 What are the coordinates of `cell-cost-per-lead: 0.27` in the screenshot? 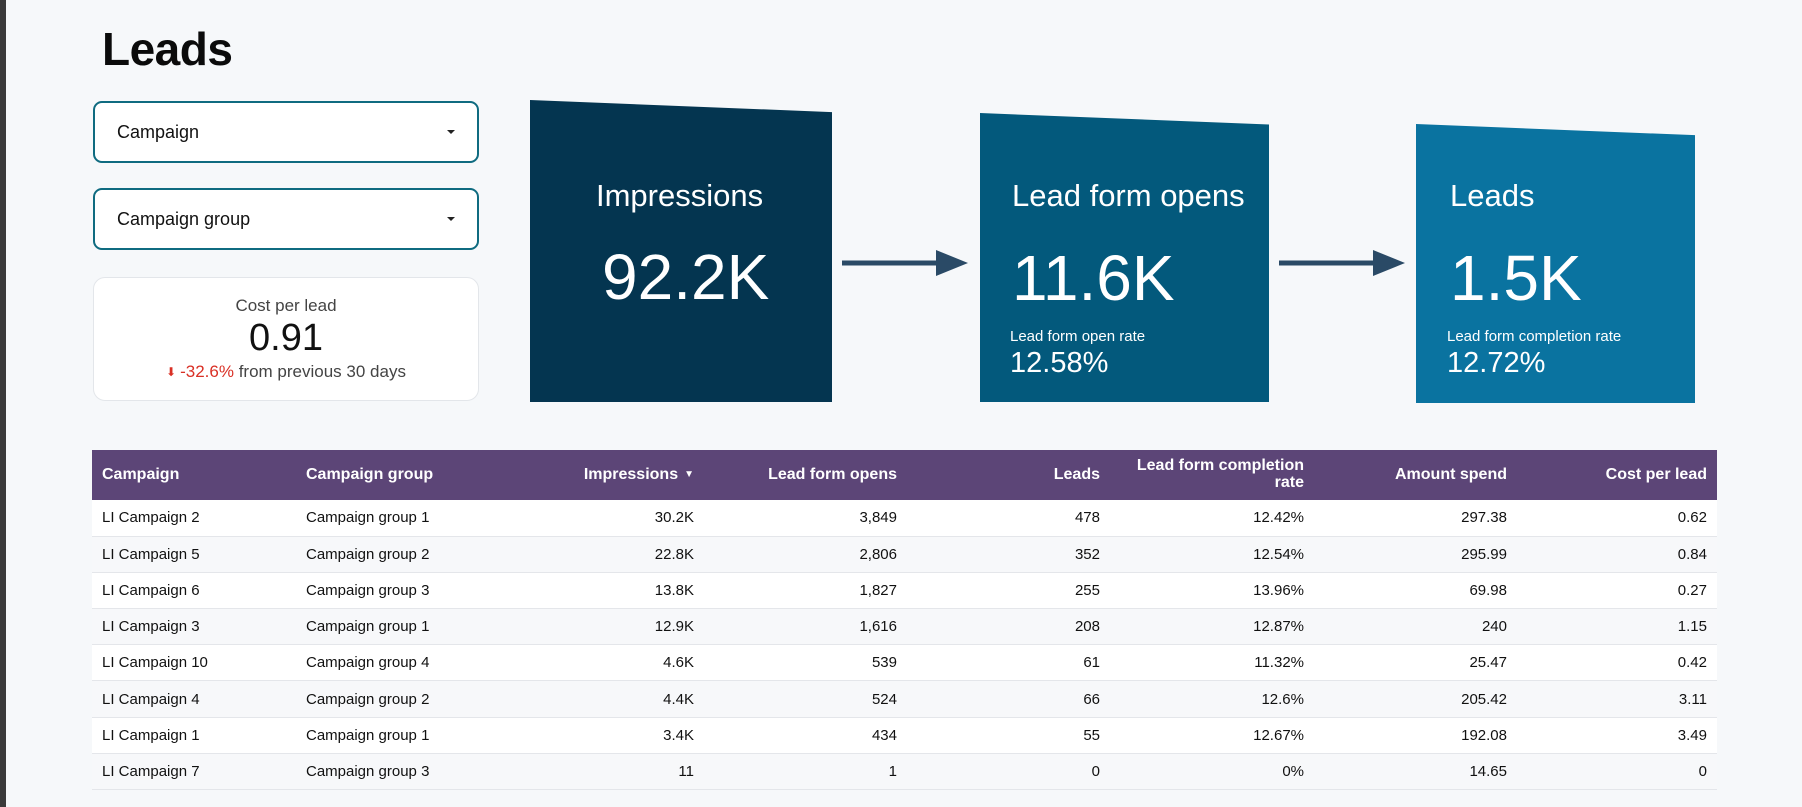 It's located at (1617, 591).